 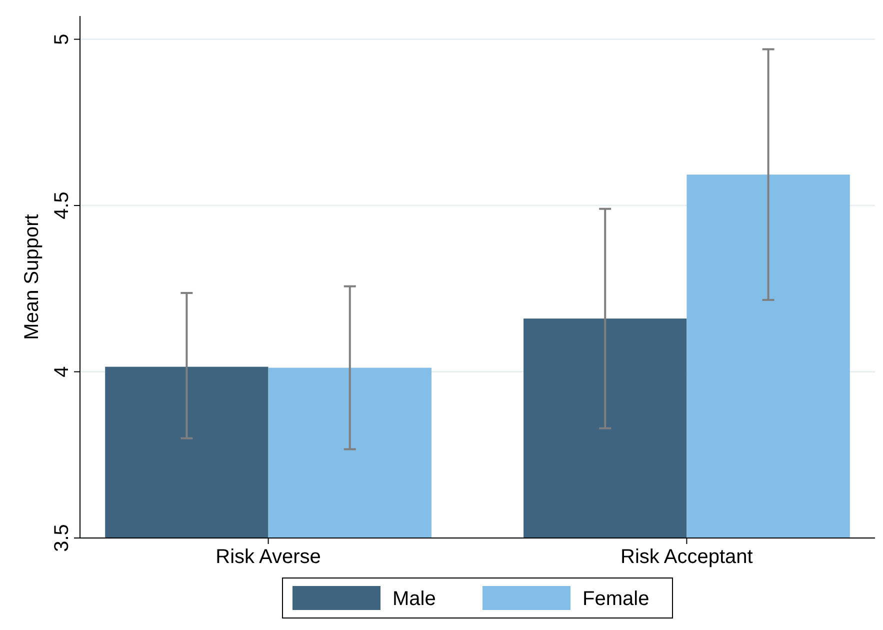 What do you see at coordinates (32, 277) in the screenshot?
I see `y-axis-title: Mean Support` at bounding box center [32, 277].